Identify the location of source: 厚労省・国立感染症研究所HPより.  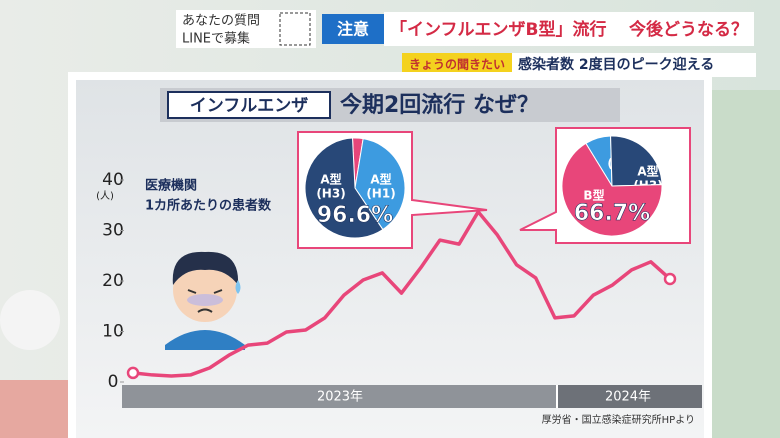
(618, 419).